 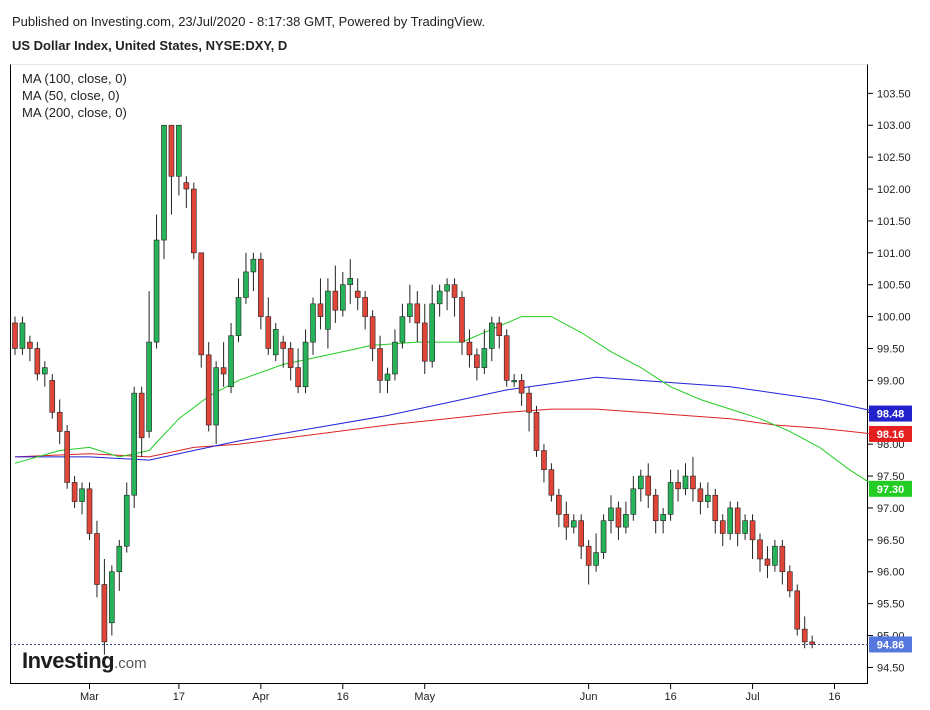 What do you see at coordinates (894, 94) in the screenshot?
I see `y-tick-label: 103.50` at bounding box center [894, 94].